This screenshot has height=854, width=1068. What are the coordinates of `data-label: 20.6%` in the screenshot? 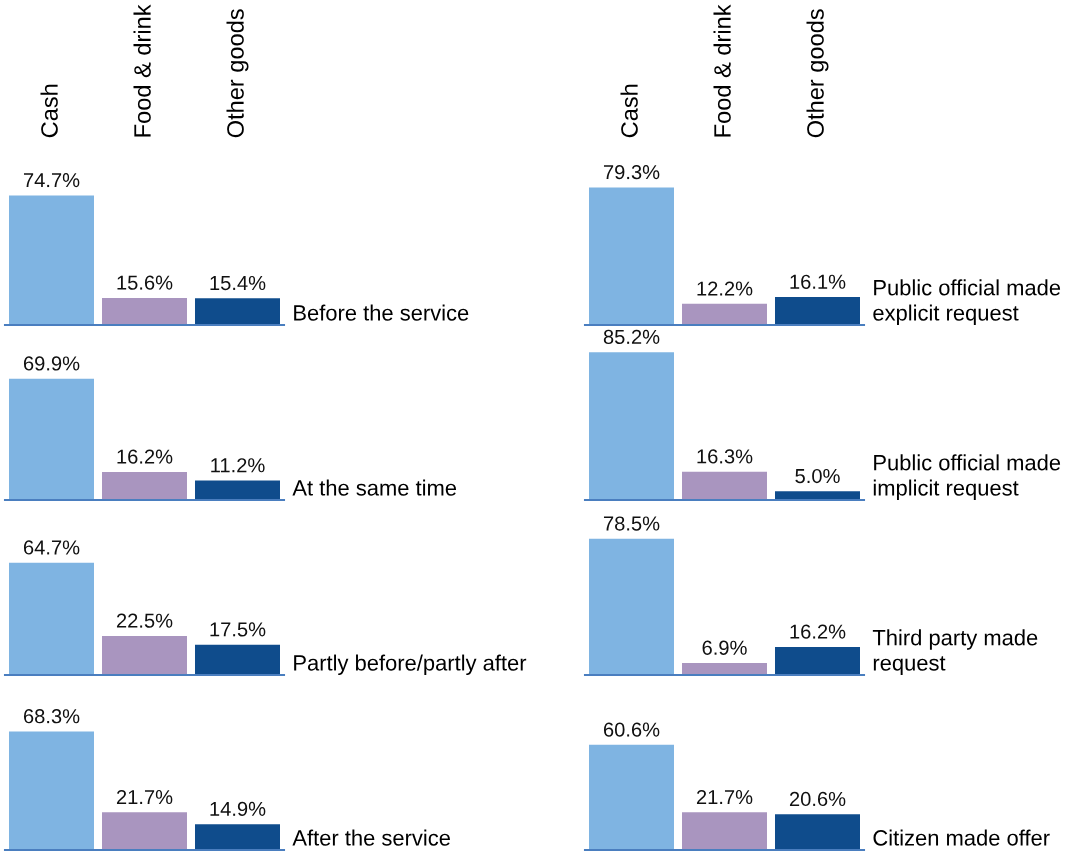 It's located at (817, 799).